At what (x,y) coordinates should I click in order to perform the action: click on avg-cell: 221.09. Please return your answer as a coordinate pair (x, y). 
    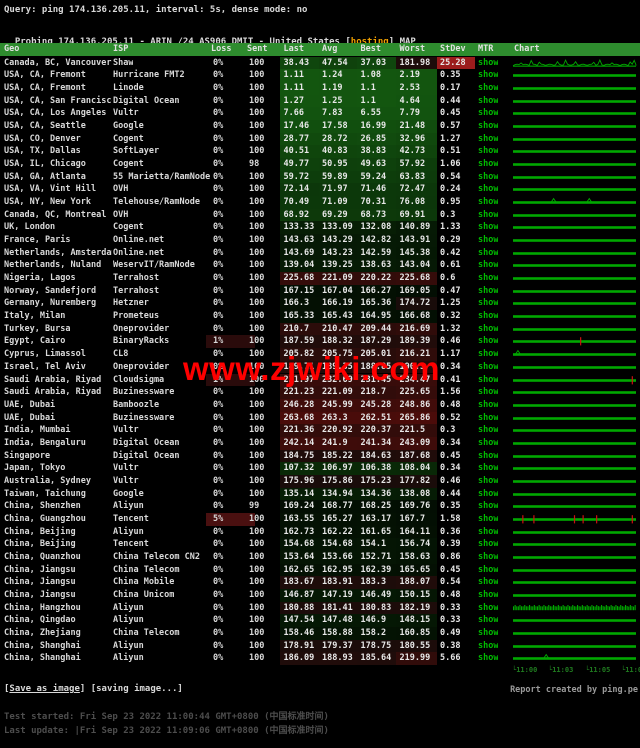
    Looking at the image, I should click on (337, 278).